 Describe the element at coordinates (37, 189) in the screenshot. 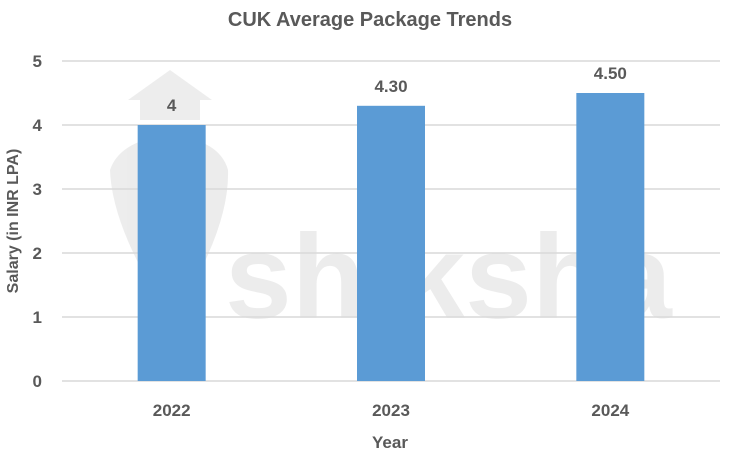

I see `y-tick-label: 3` at that location.